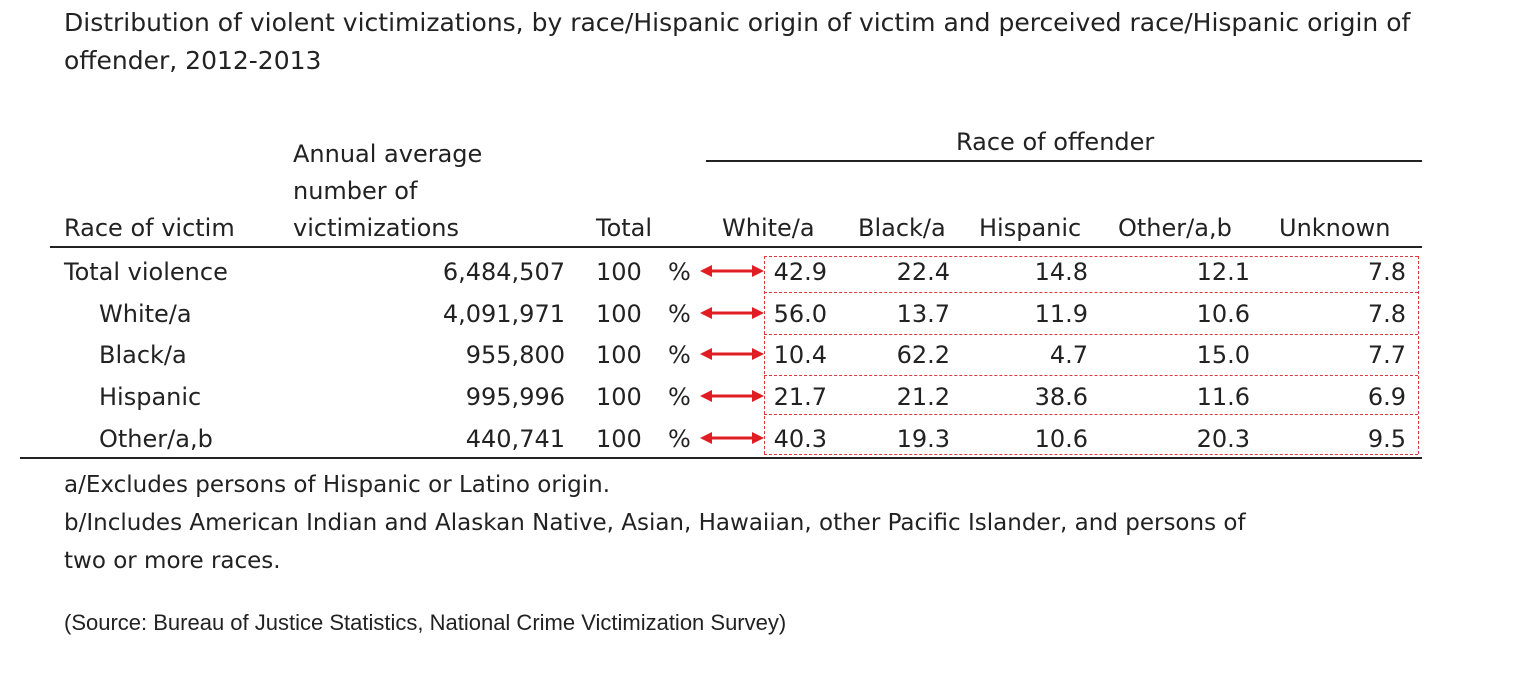 This screenshot has width=1515, height=688. I want to click on header-total: Total, so click(624, 228).